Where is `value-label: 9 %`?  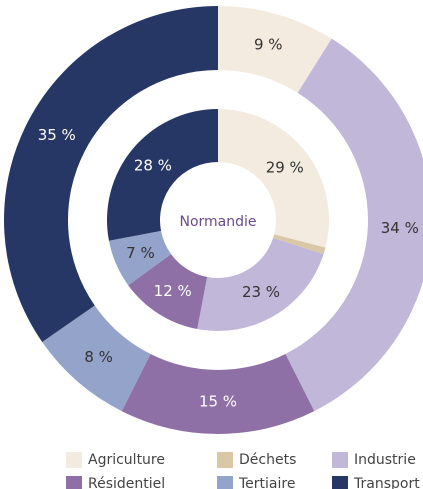
value-label: 9 % is located at coordinates (268, 45).